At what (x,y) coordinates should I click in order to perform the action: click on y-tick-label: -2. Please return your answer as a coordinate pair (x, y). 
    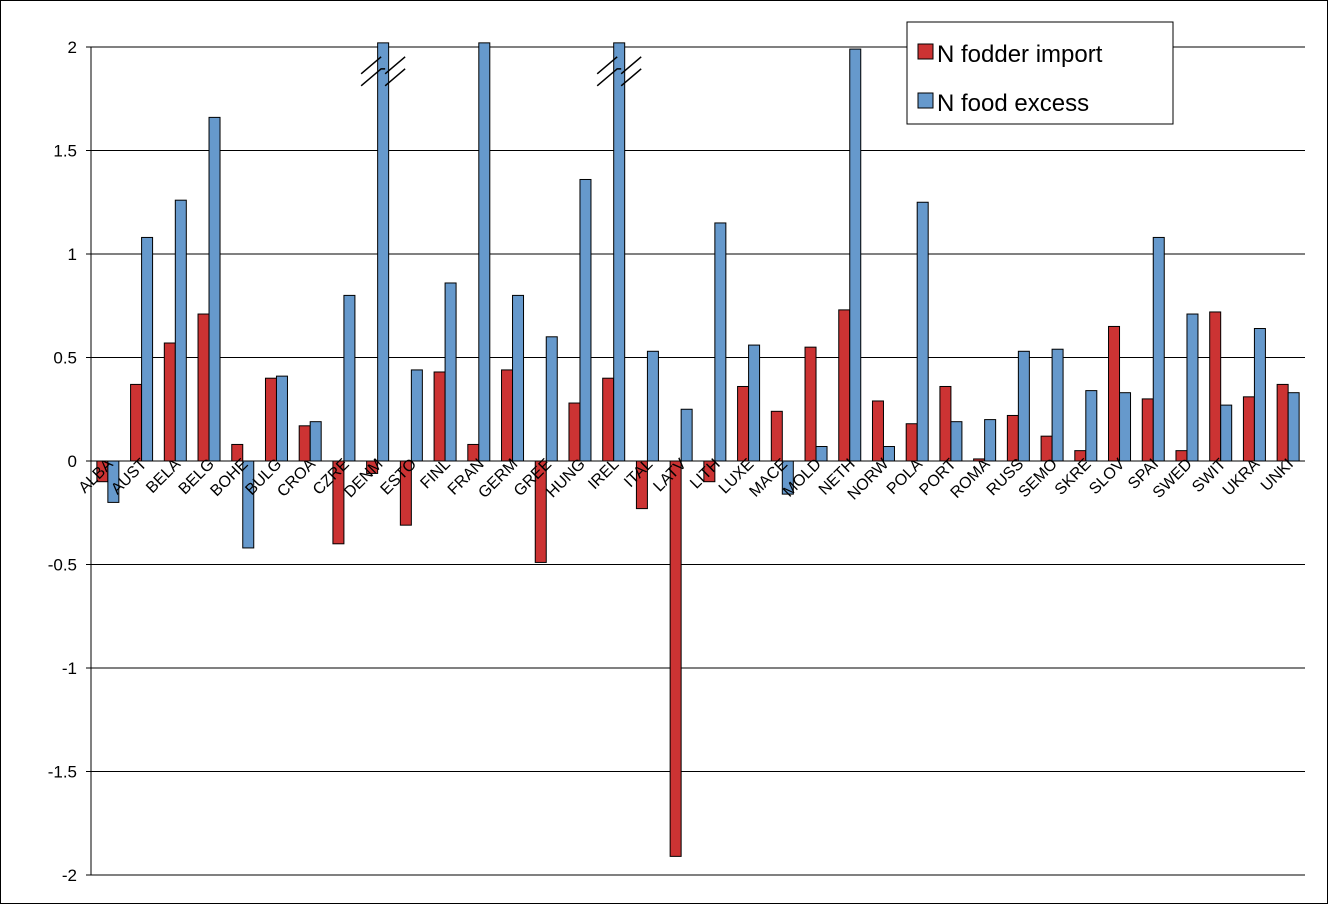
    Looking at the image, I should click on (69, 875).